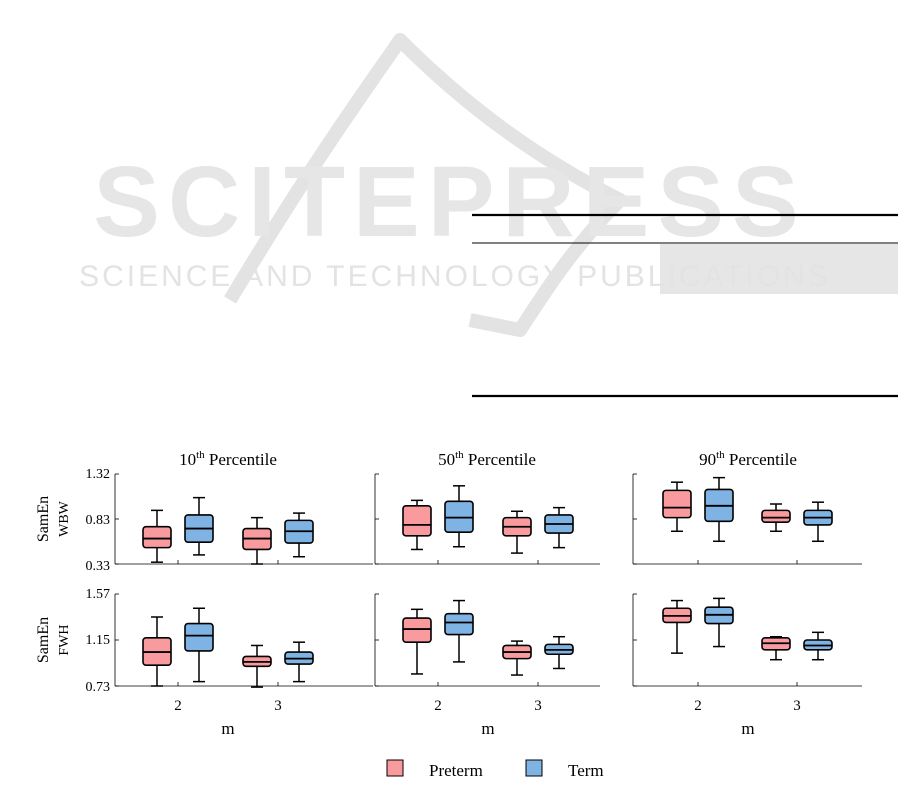 This screenshot has height=787, width=901. What do you see at coordinates (53, 579) in the screenshot?
I see `row-titles: SamEn WBW SamEn FWH` at bounding box center [53, 579].